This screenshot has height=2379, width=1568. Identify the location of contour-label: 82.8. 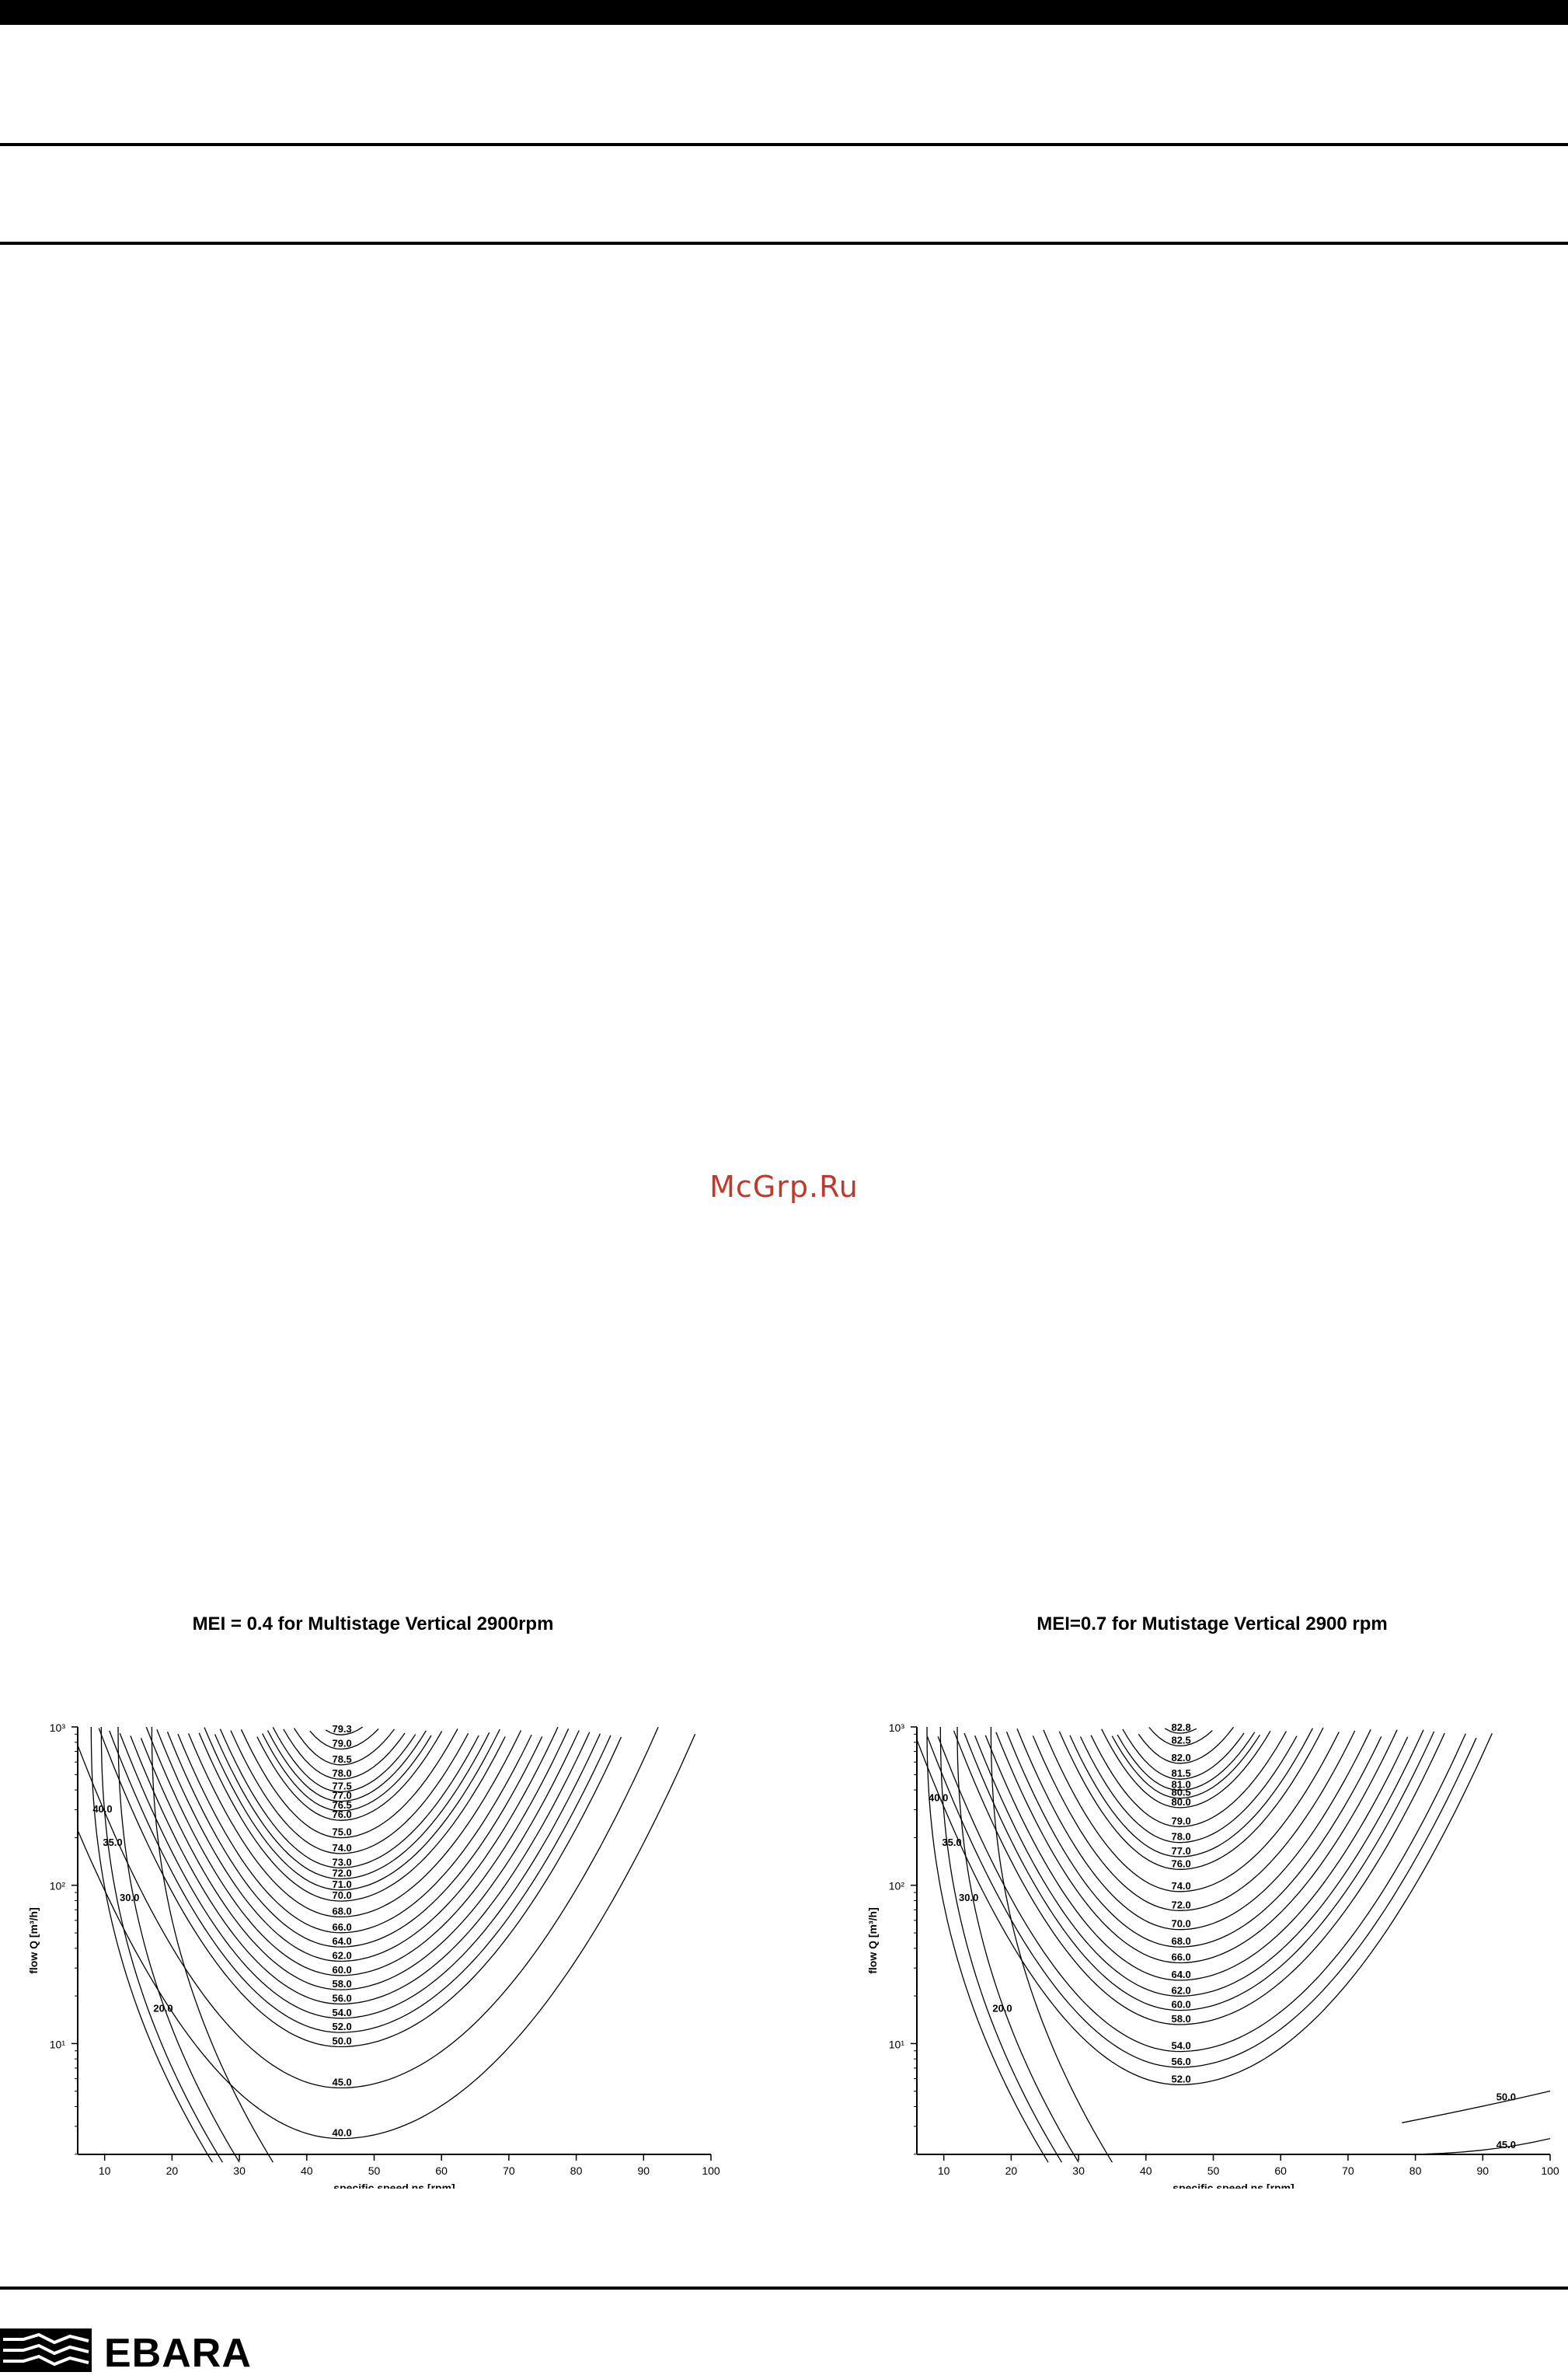
(1180, 1727).